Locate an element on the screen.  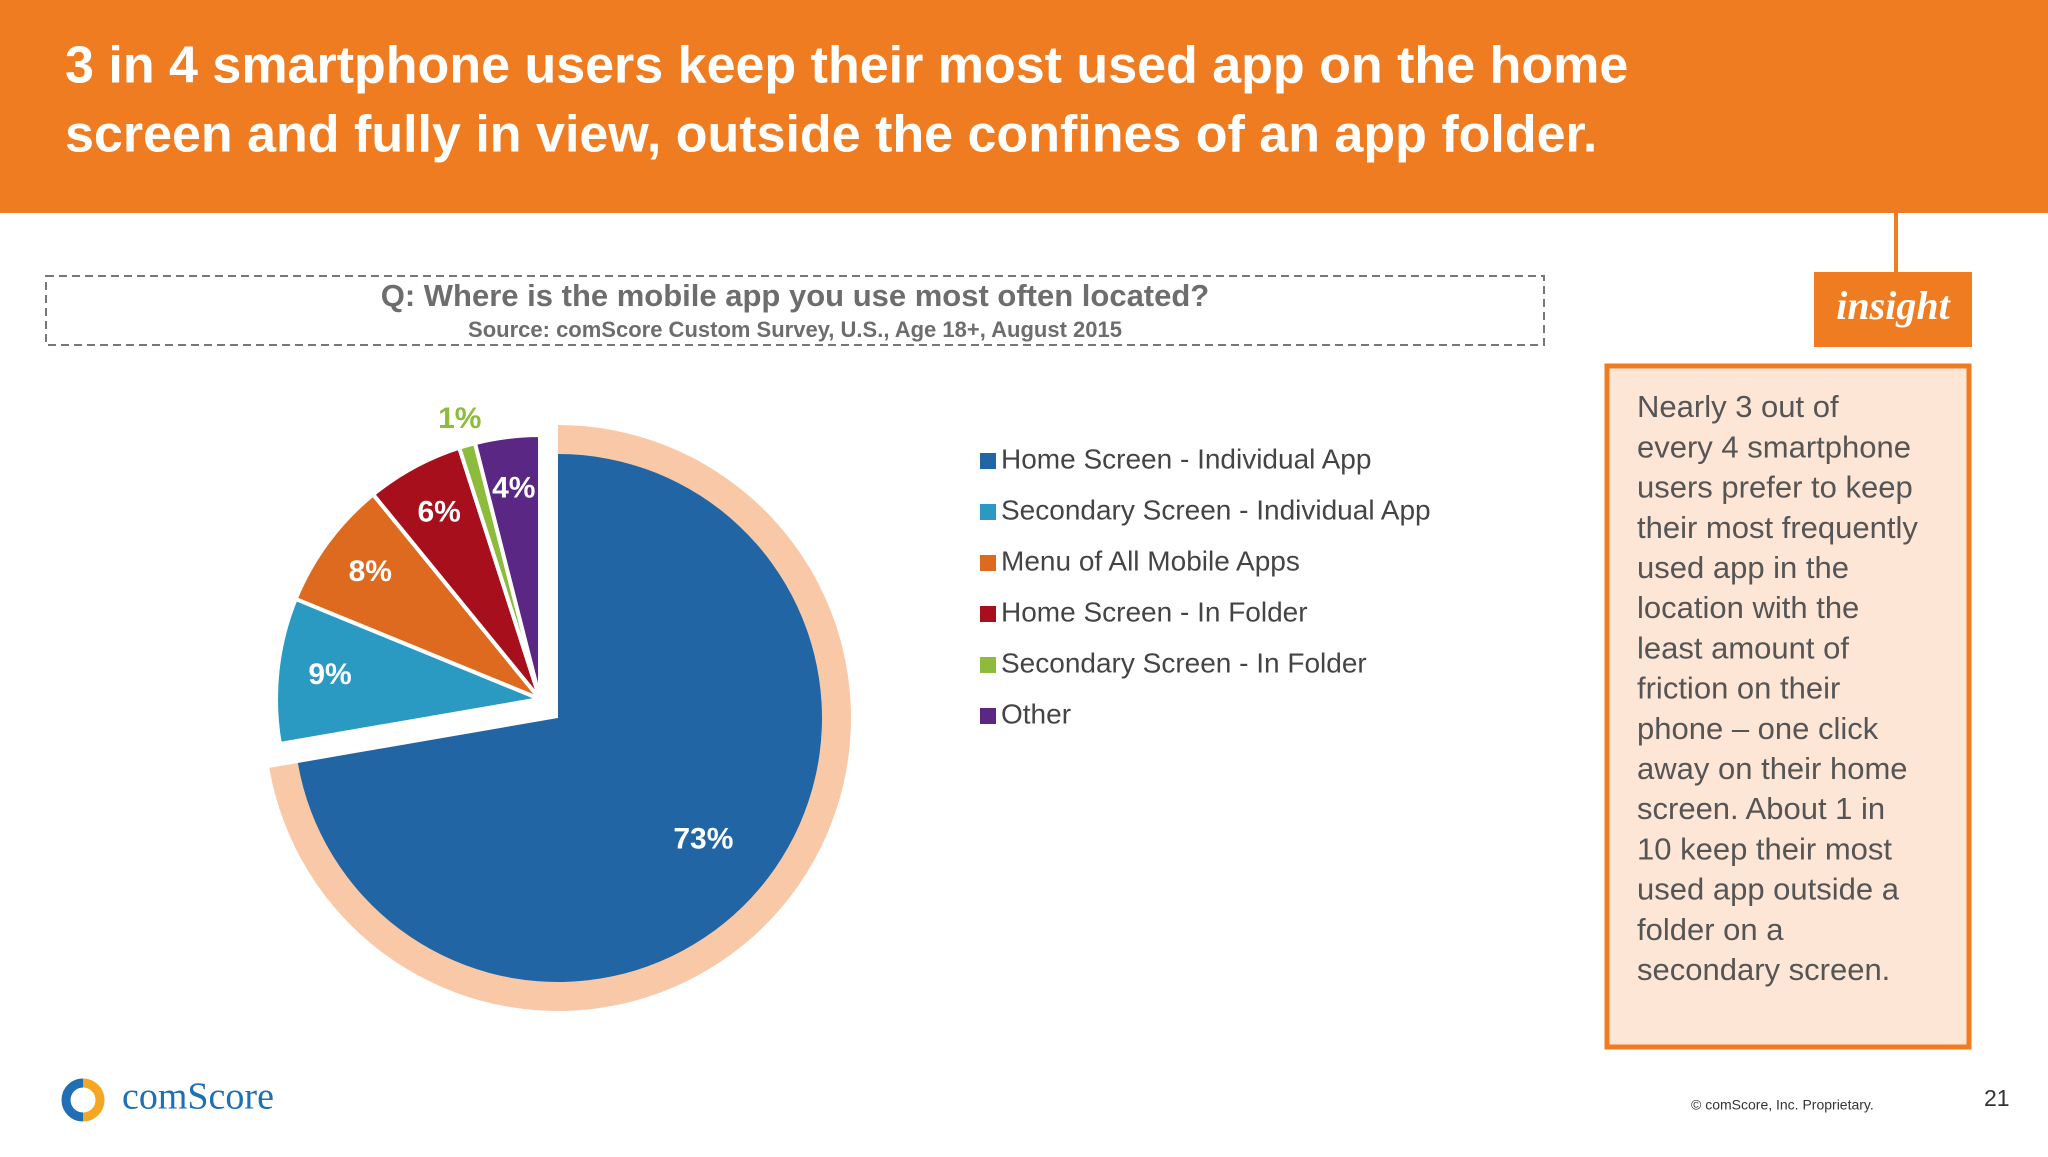
logo-mark is located at coordinates (72, 1100).